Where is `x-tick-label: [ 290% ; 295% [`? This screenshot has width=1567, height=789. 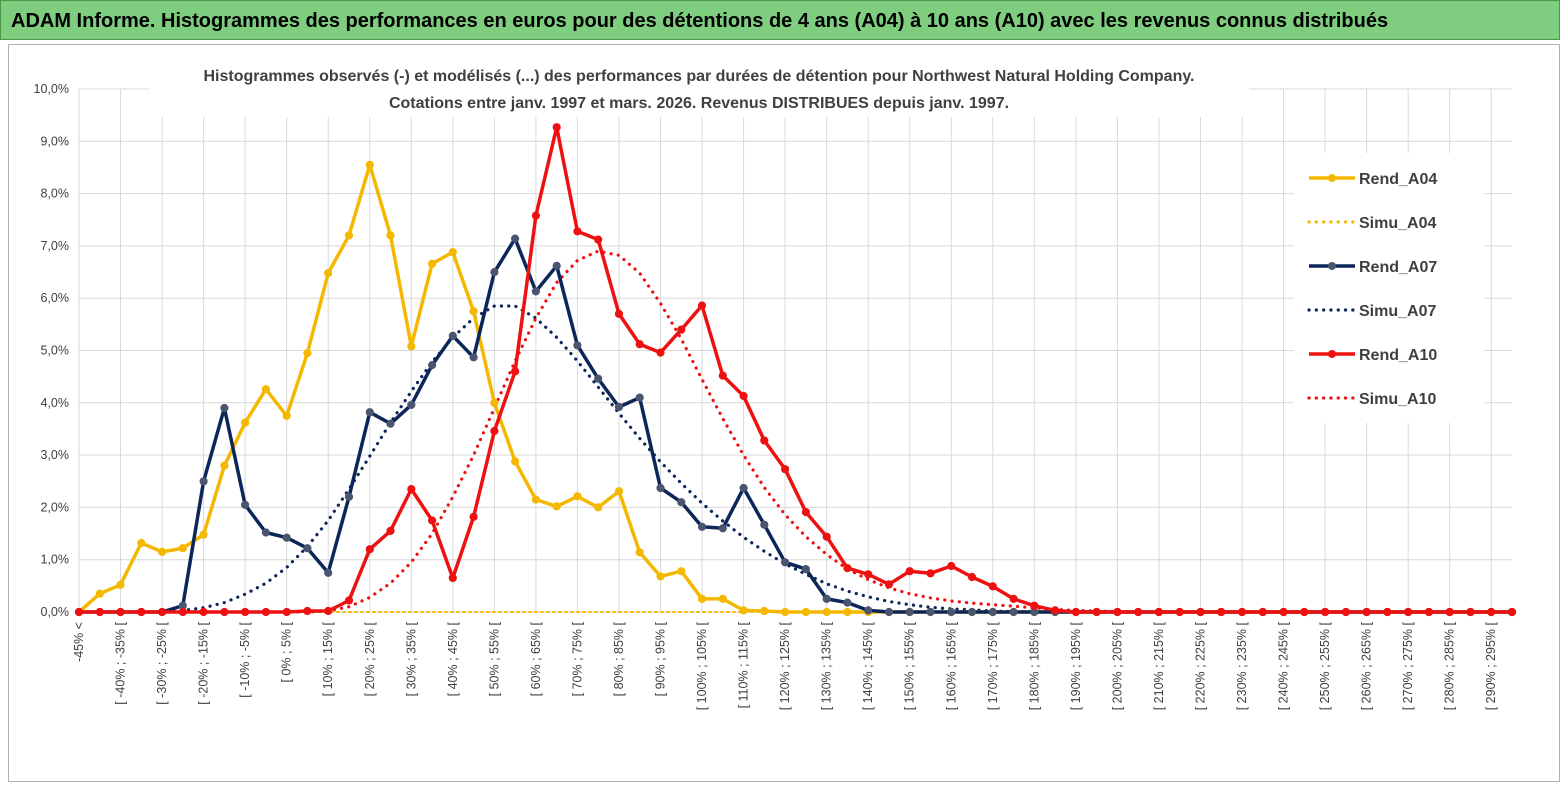
x-tick-label: [ 290% ; 295% [ is located at coordinates (1491, 665).